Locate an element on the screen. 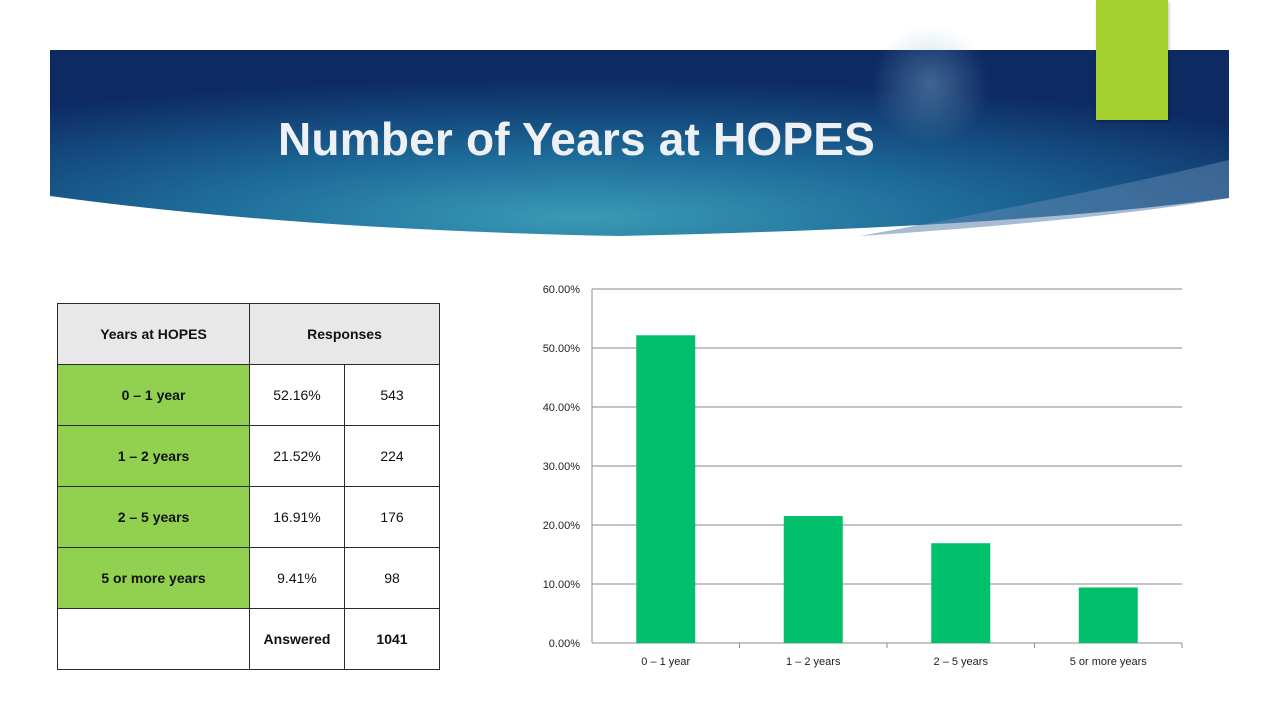 The height and width of the screenshot is (720, 1280). answered-label: Answered is located at coordinates (297, 639).